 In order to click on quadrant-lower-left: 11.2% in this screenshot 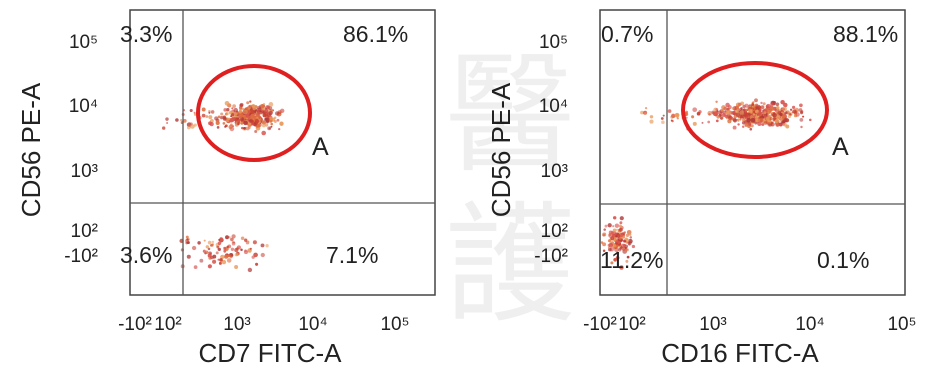, I will do `click(632, 260)`.